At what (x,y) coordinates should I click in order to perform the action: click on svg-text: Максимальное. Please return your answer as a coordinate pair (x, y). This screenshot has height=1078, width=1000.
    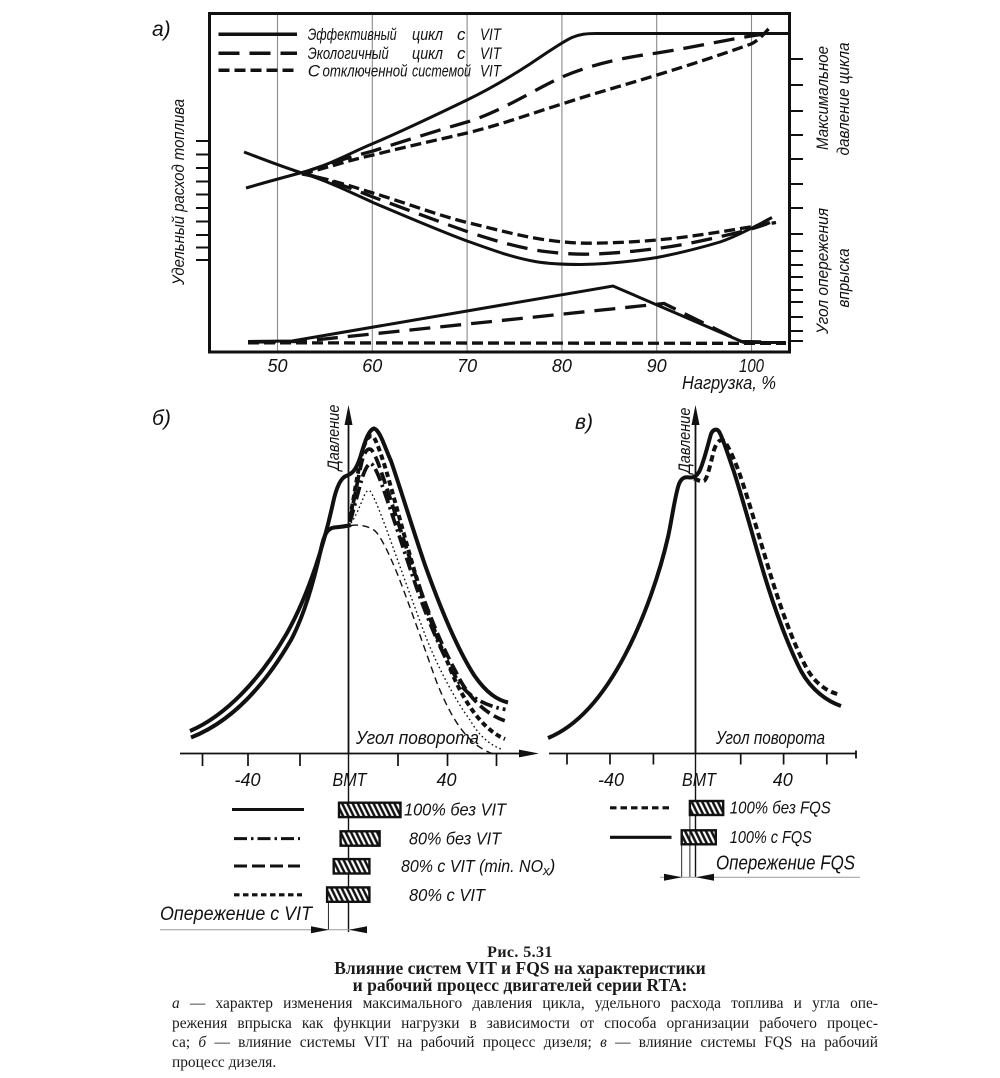
    Looking at the image, I should click on (823, 98).